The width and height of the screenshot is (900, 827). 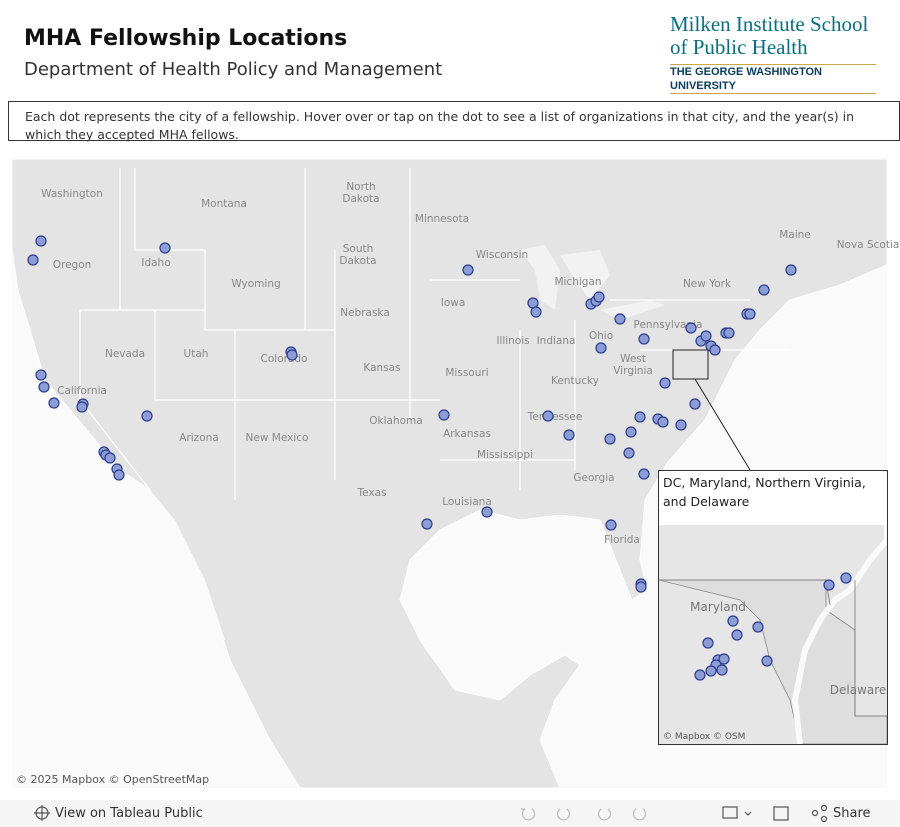 What do you see at coordinates (512, 341) in the screenshot?
I see `state-label: Illinois` at bounding box center [512, 341].